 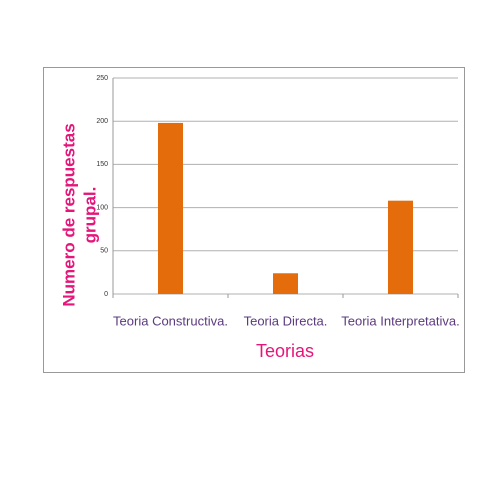 I want to click on y-tick-label: 100, so click(x=102, y=207).